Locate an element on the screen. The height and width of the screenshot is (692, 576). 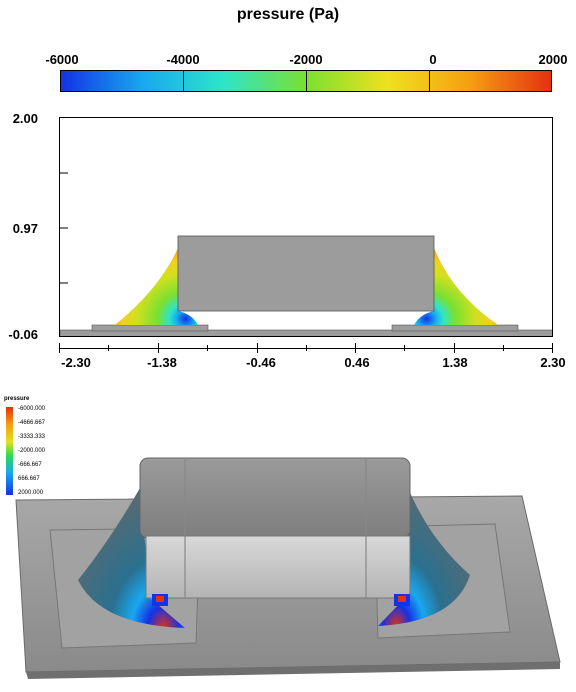
right-solder-fillet-3d is located at coordinates (424, 557).